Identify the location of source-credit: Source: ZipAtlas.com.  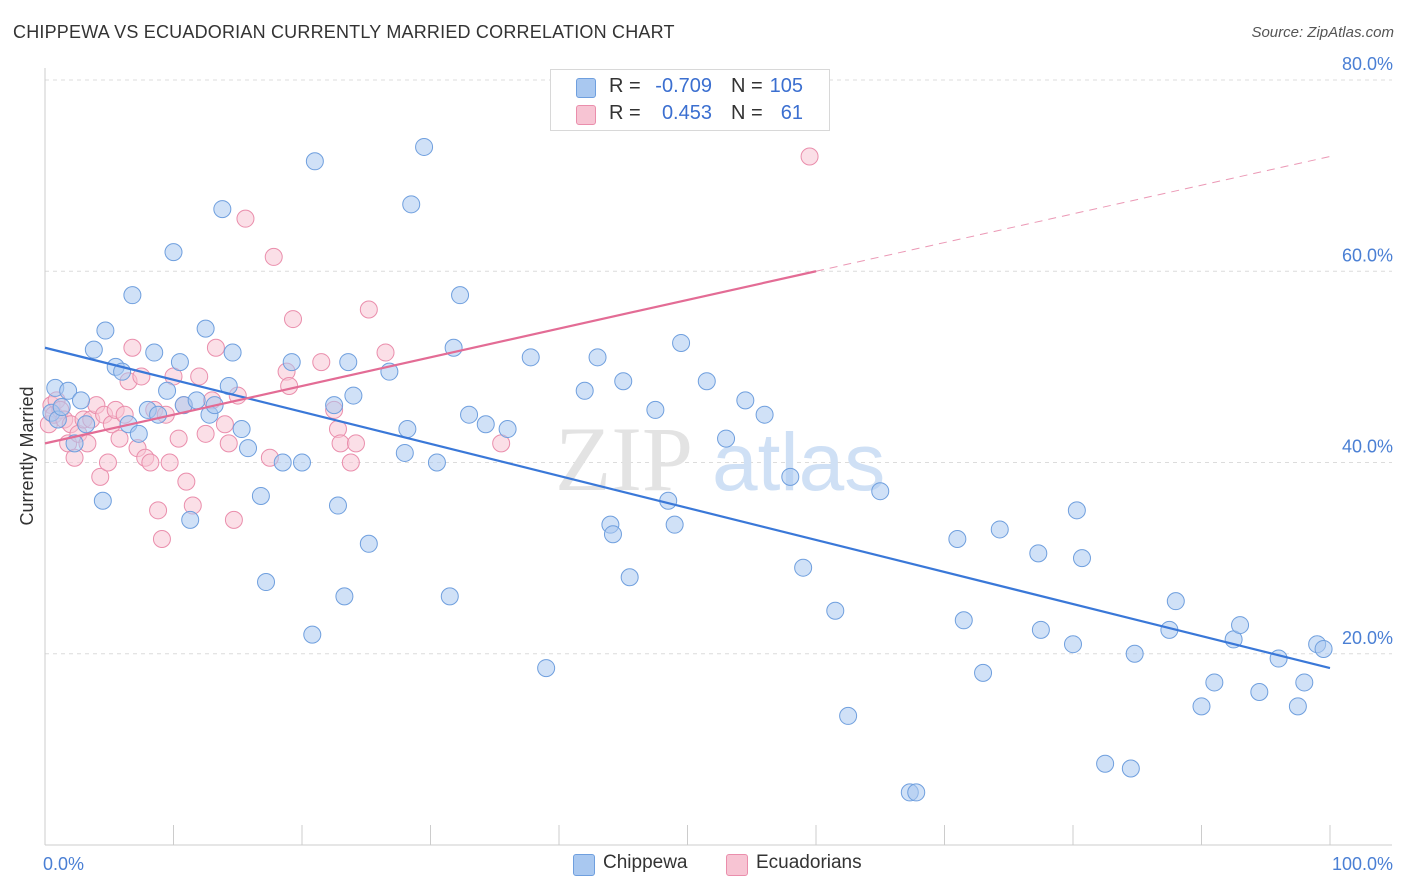
(1322, 32).